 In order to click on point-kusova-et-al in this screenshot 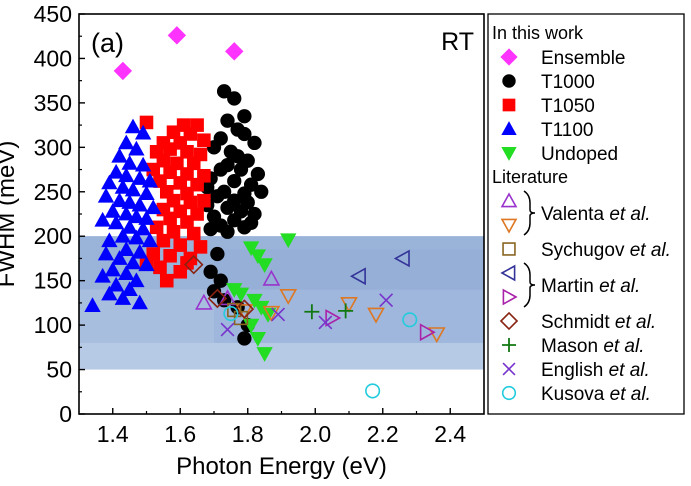, I will do `click(373, 391)`.